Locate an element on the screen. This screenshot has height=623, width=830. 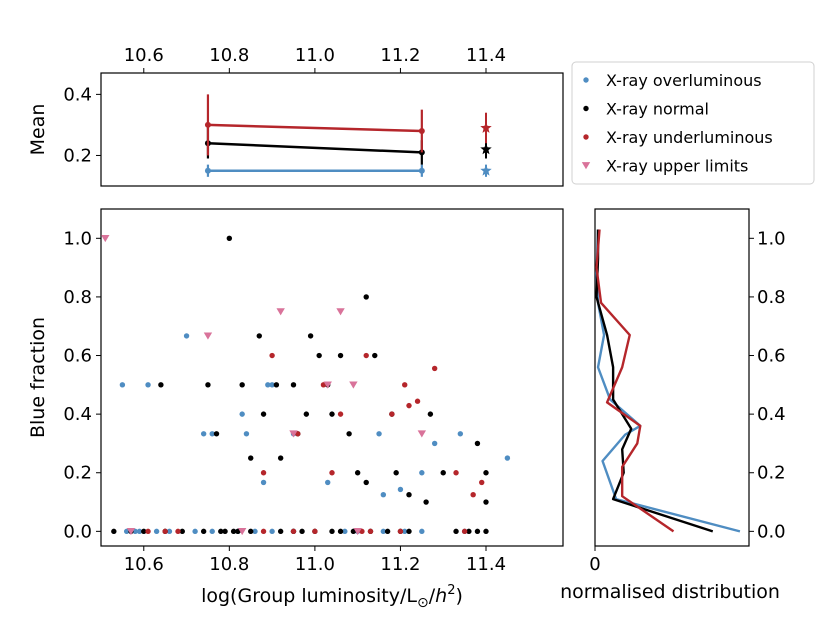
mean-x-tick-label: 11.4 is located at coordinates (486, 55).